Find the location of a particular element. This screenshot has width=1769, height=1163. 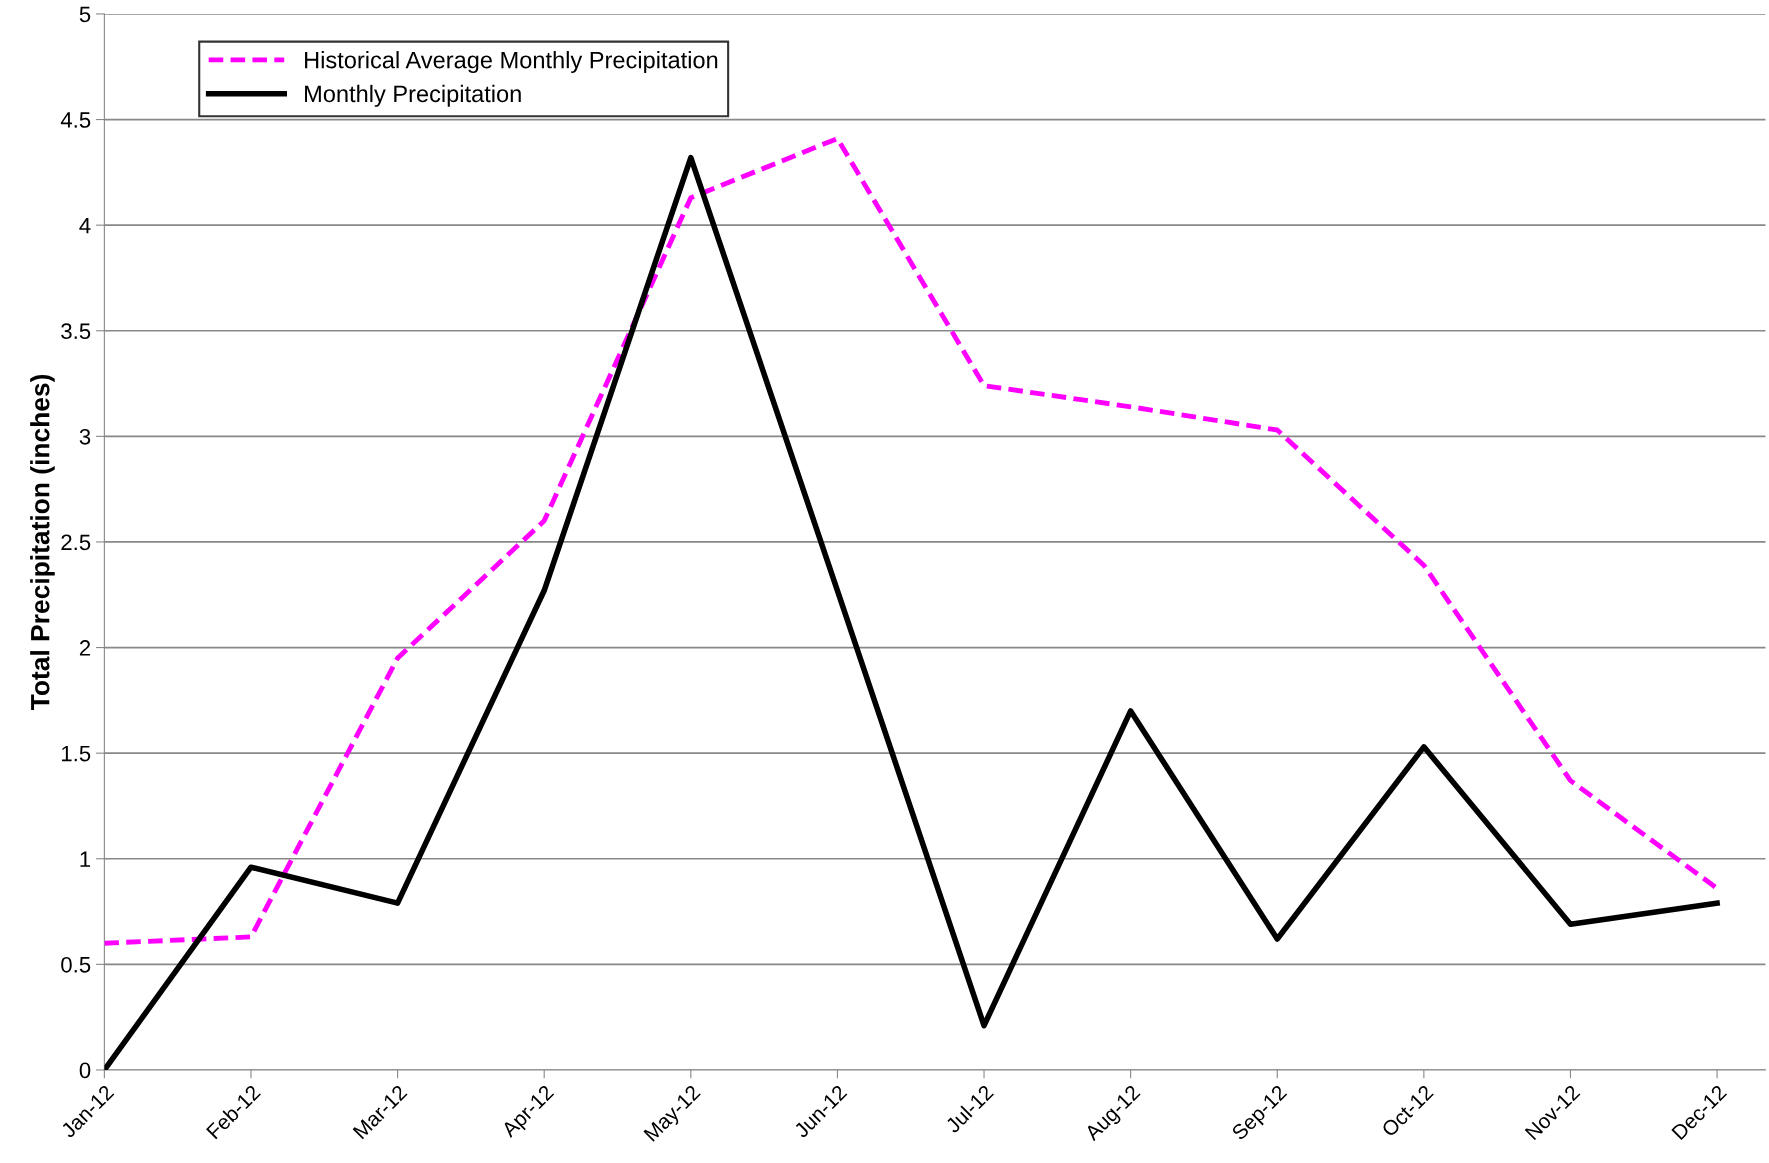

y-tick-label: 3 is located at coordinates (85, 436).